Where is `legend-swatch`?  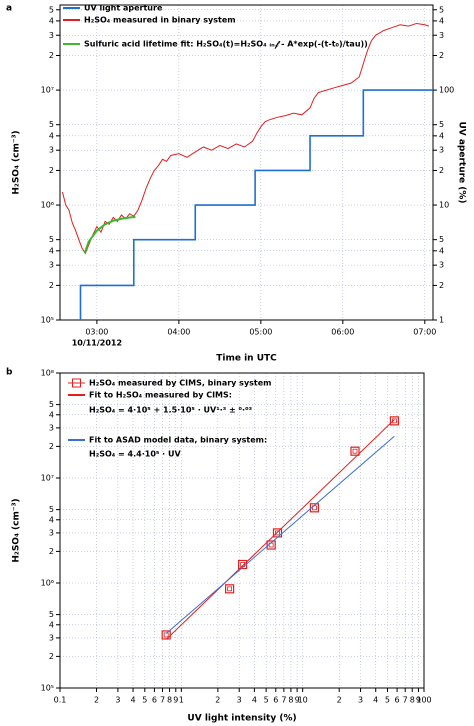
legend-swatch is located at coordinates (76, 383).